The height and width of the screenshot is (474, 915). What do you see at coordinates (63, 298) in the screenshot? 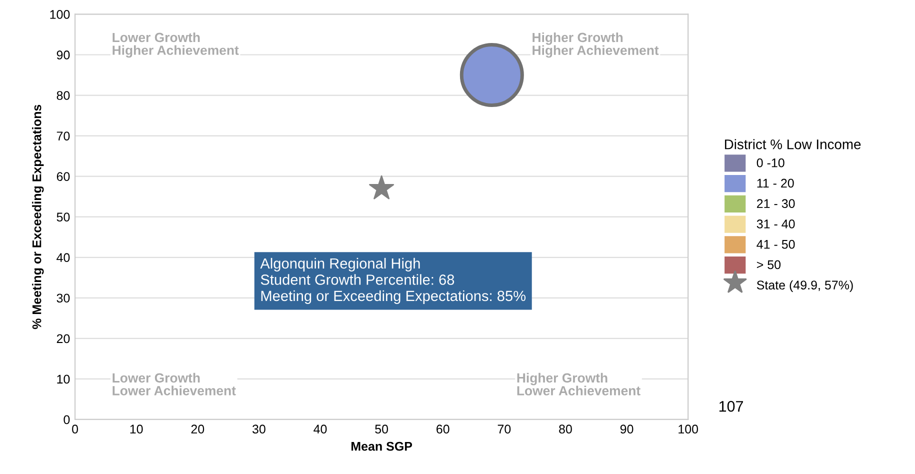
I see `y-tick-label: 30` at bounding box center [63, 298].